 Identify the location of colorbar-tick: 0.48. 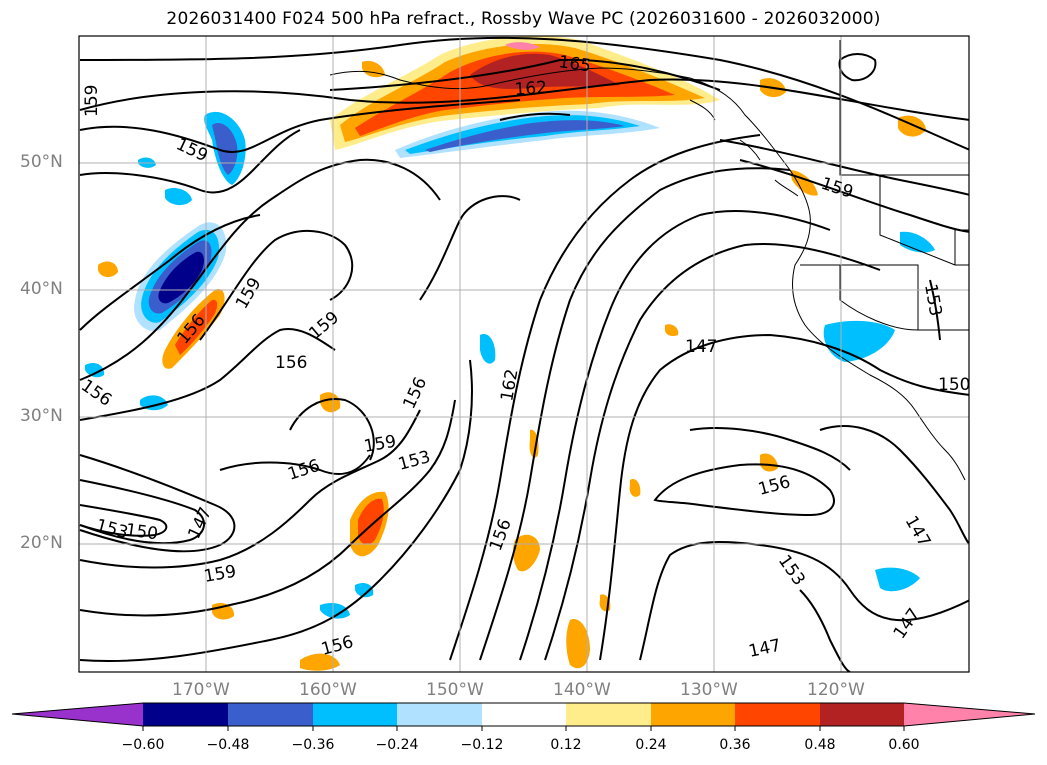
(820, 745).